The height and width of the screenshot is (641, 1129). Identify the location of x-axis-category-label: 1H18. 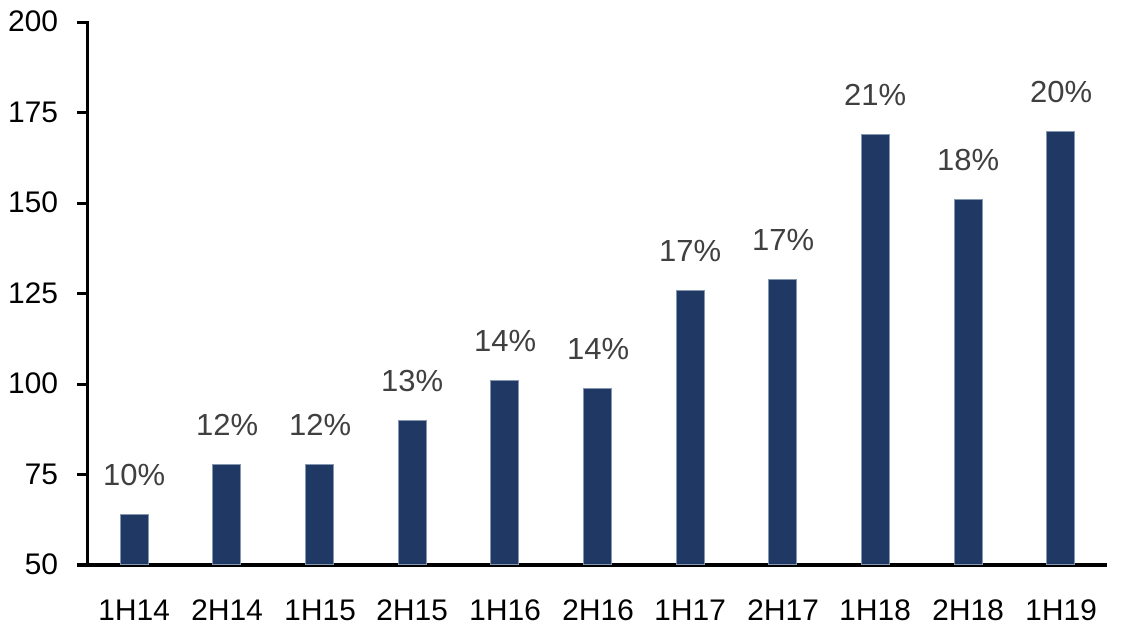
(875, 610).